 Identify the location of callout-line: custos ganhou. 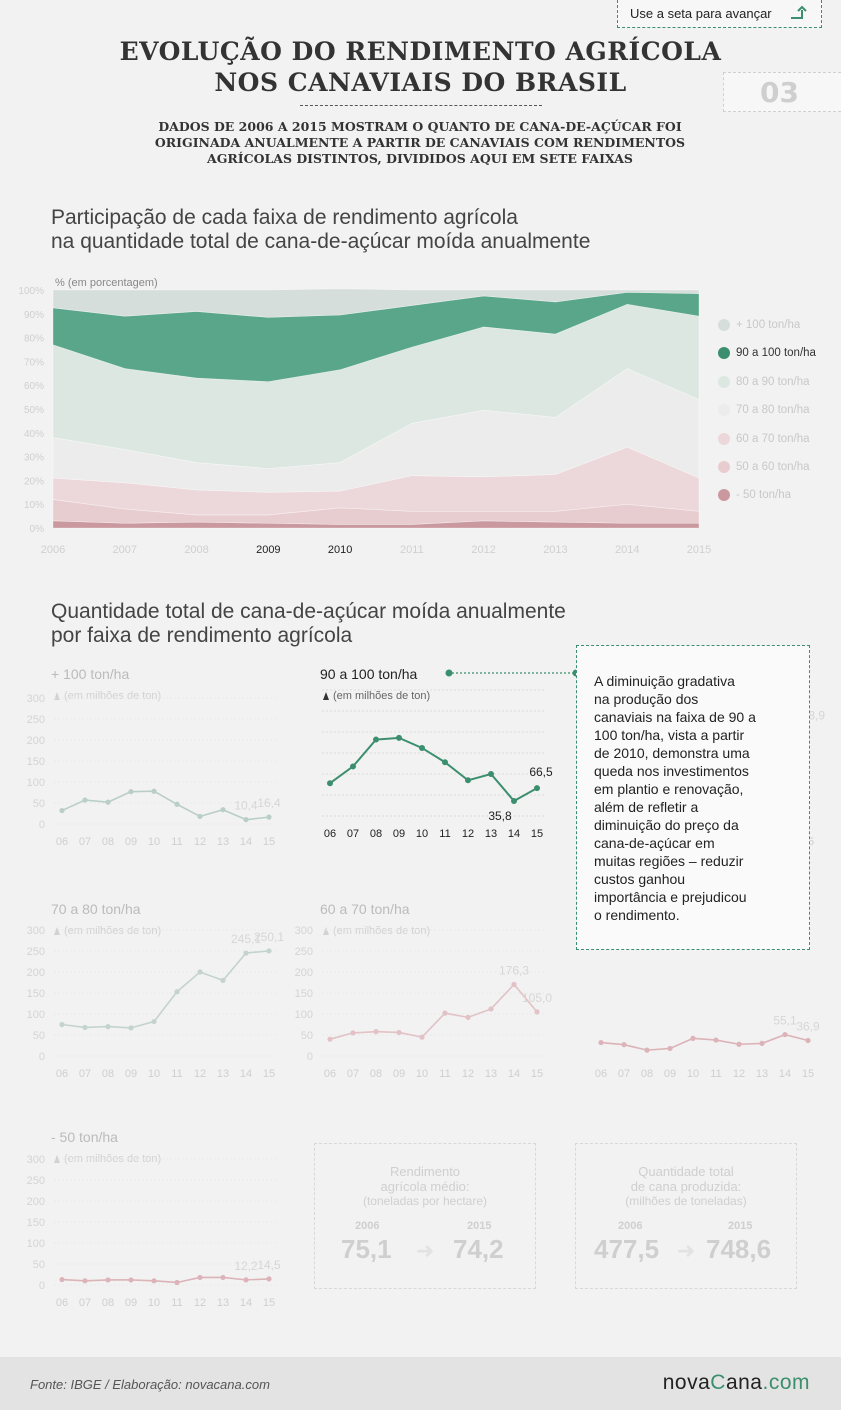
(640, 879).